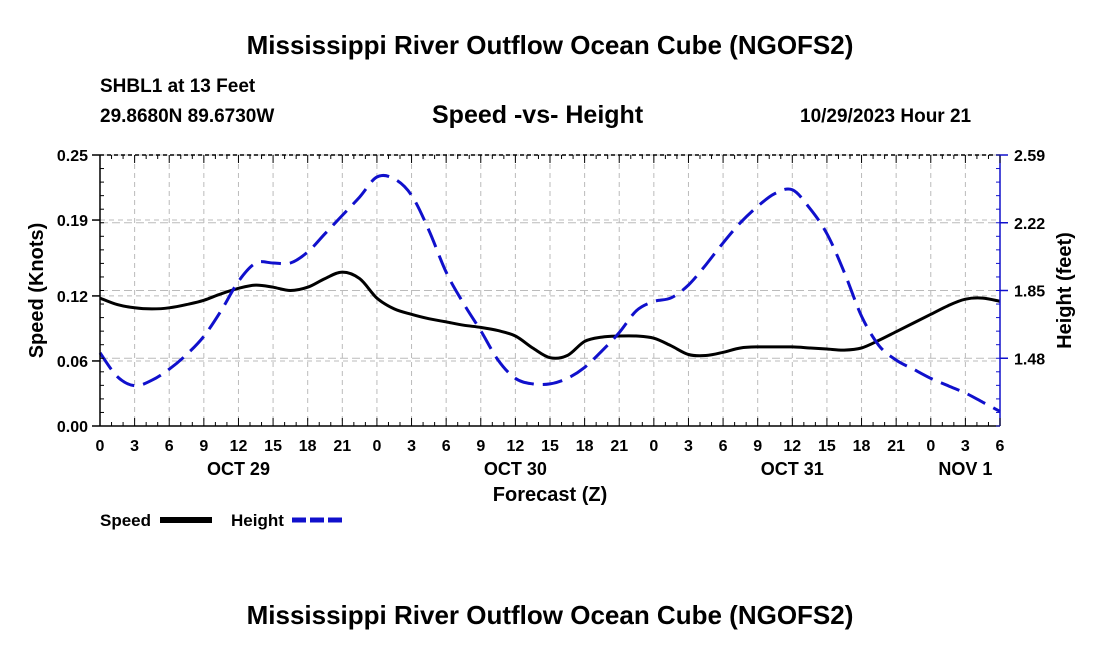  Describe the element at coordinates (187, 116) in the screenshot. I see `location-label: 29.8680N 89.6730W` at that location.